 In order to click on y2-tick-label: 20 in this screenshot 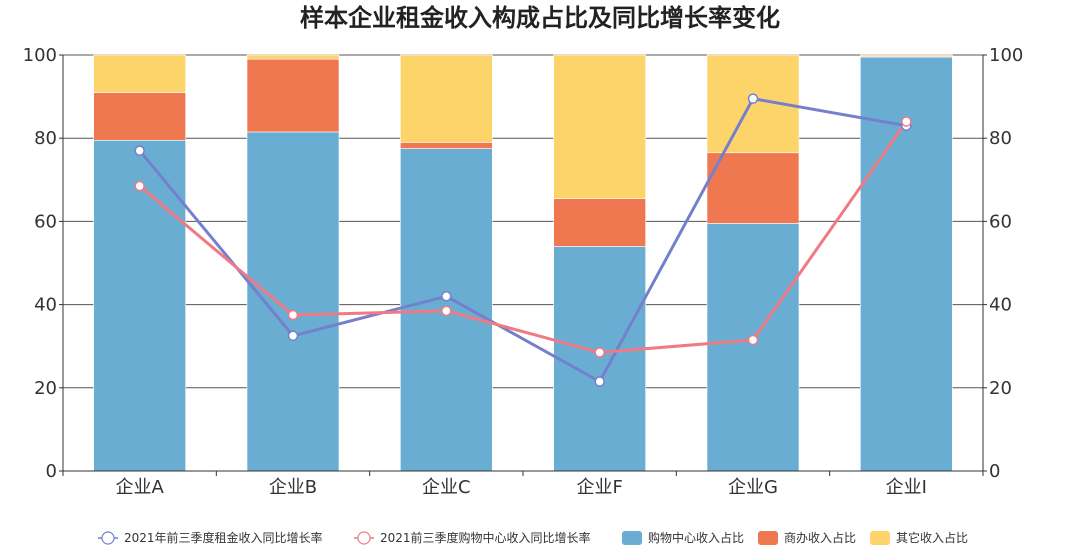, I will do `click(1000, 388)`.